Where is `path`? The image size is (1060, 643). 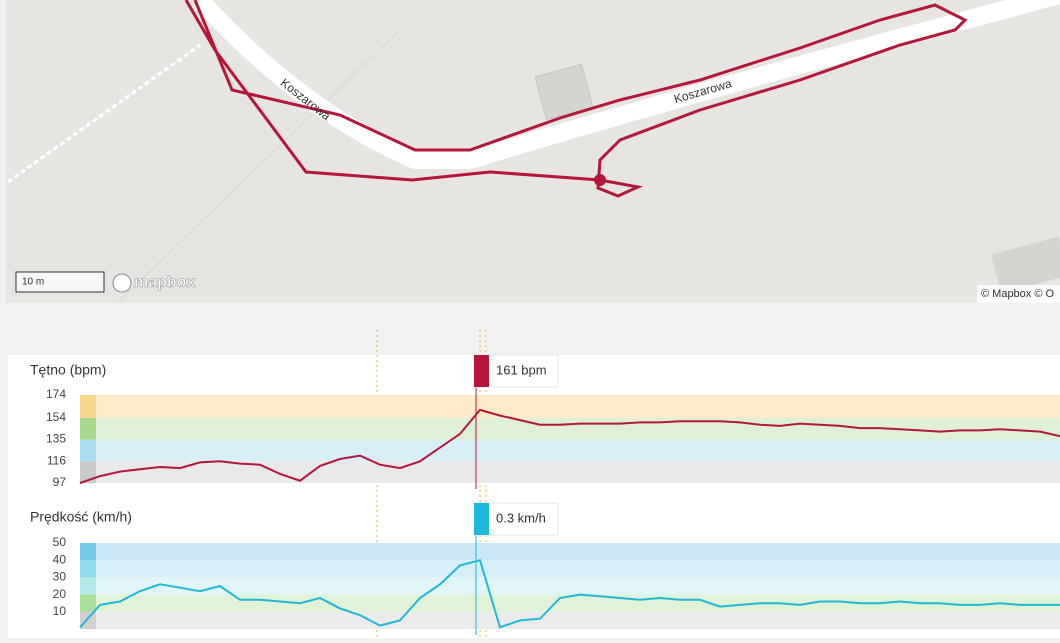
path is located at coordinates (104, 113).